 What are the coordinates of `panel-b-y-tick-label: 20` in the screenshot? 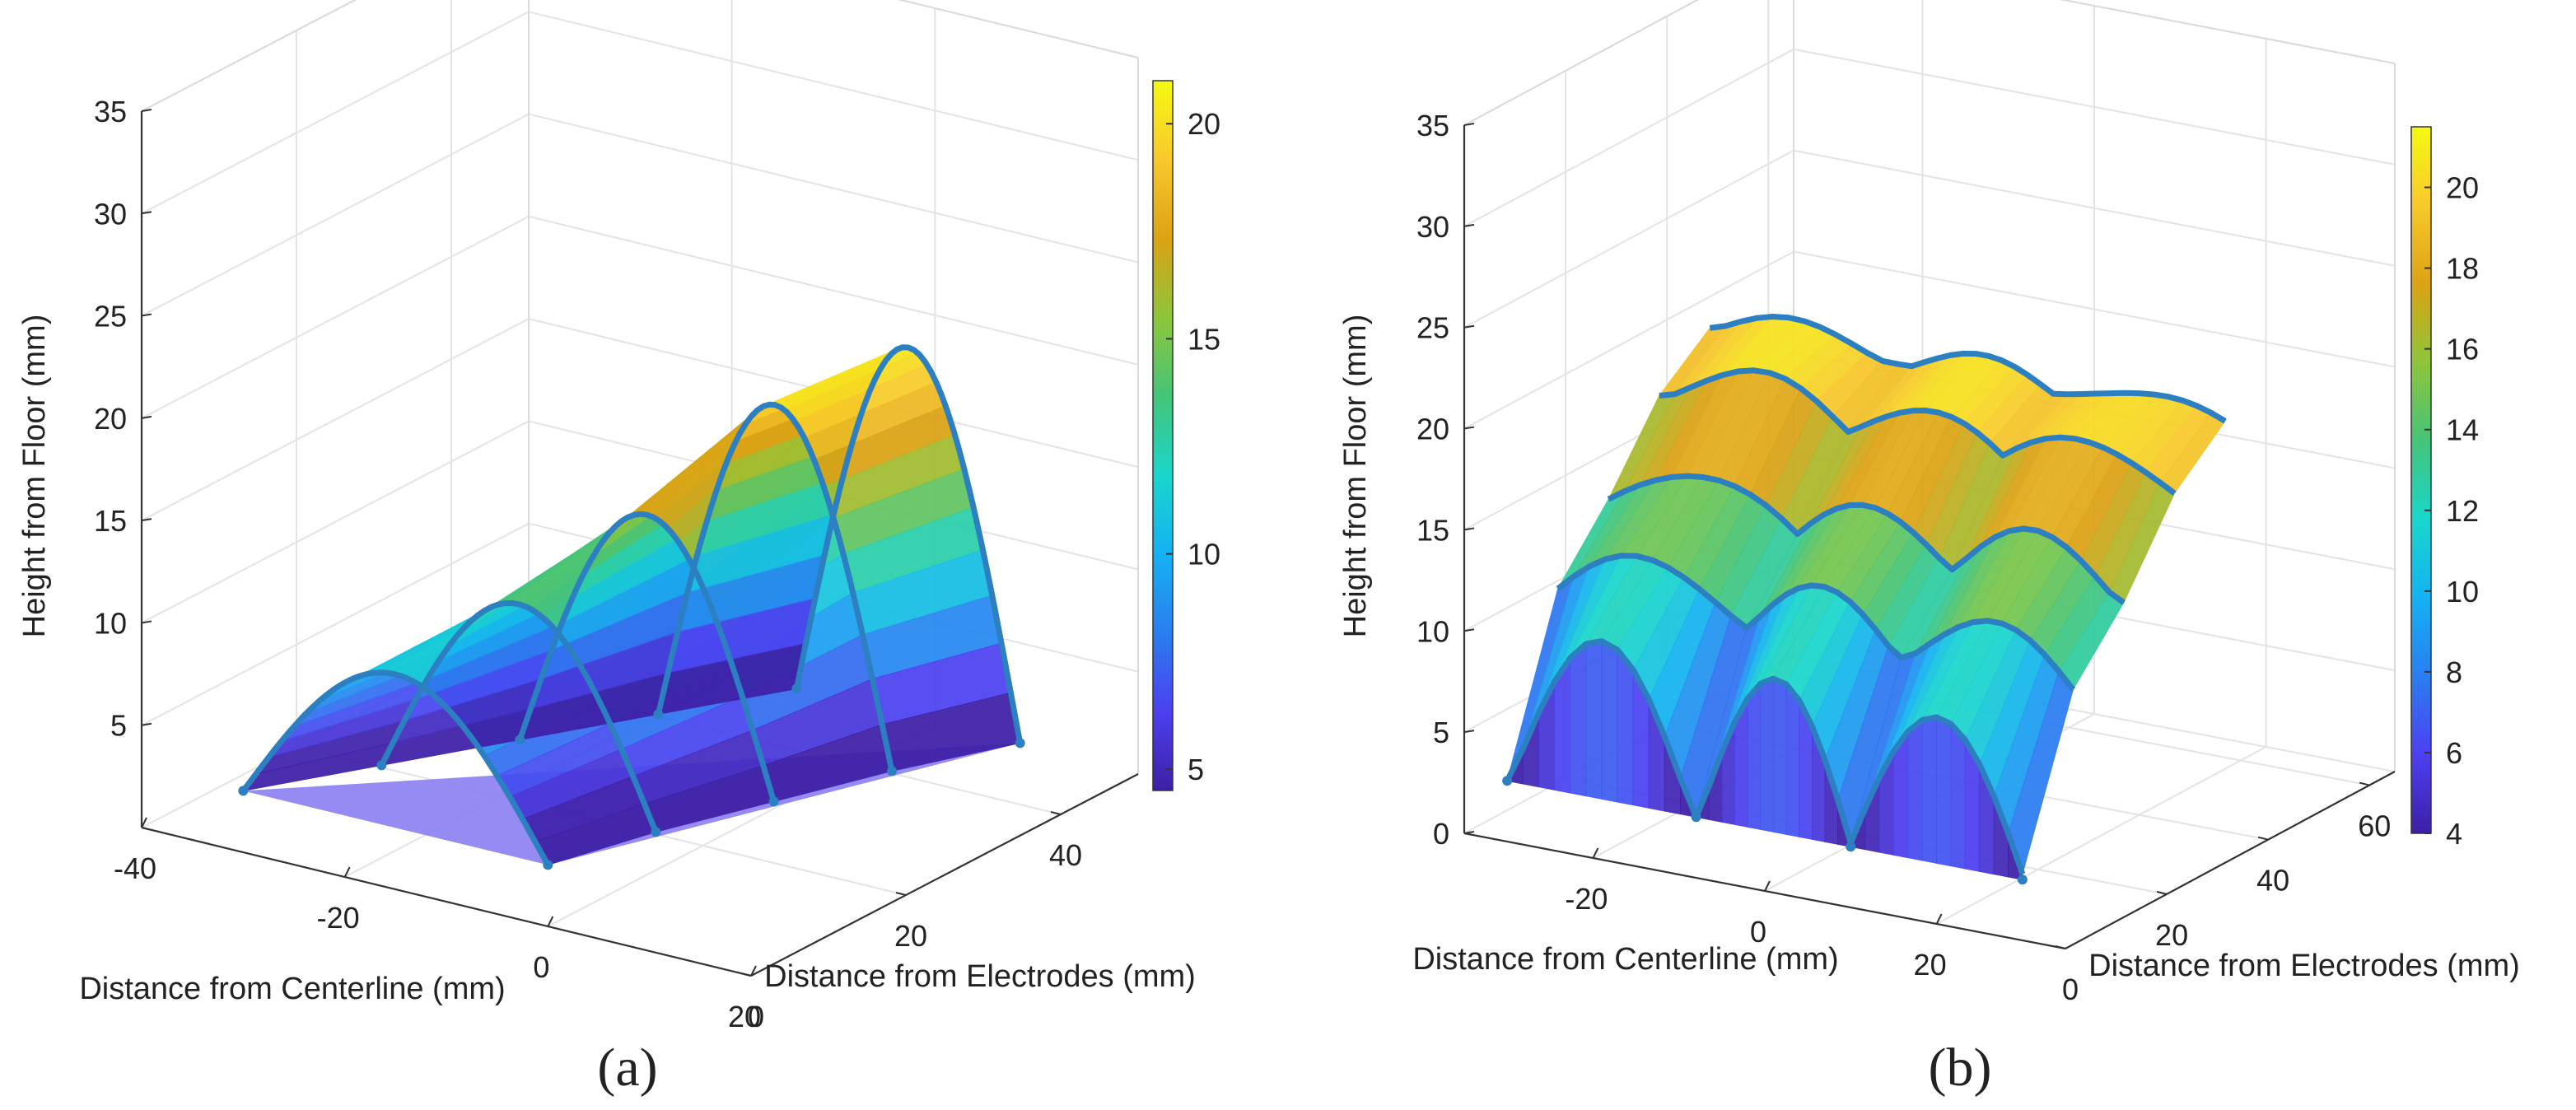 It's located at (2171, 935).